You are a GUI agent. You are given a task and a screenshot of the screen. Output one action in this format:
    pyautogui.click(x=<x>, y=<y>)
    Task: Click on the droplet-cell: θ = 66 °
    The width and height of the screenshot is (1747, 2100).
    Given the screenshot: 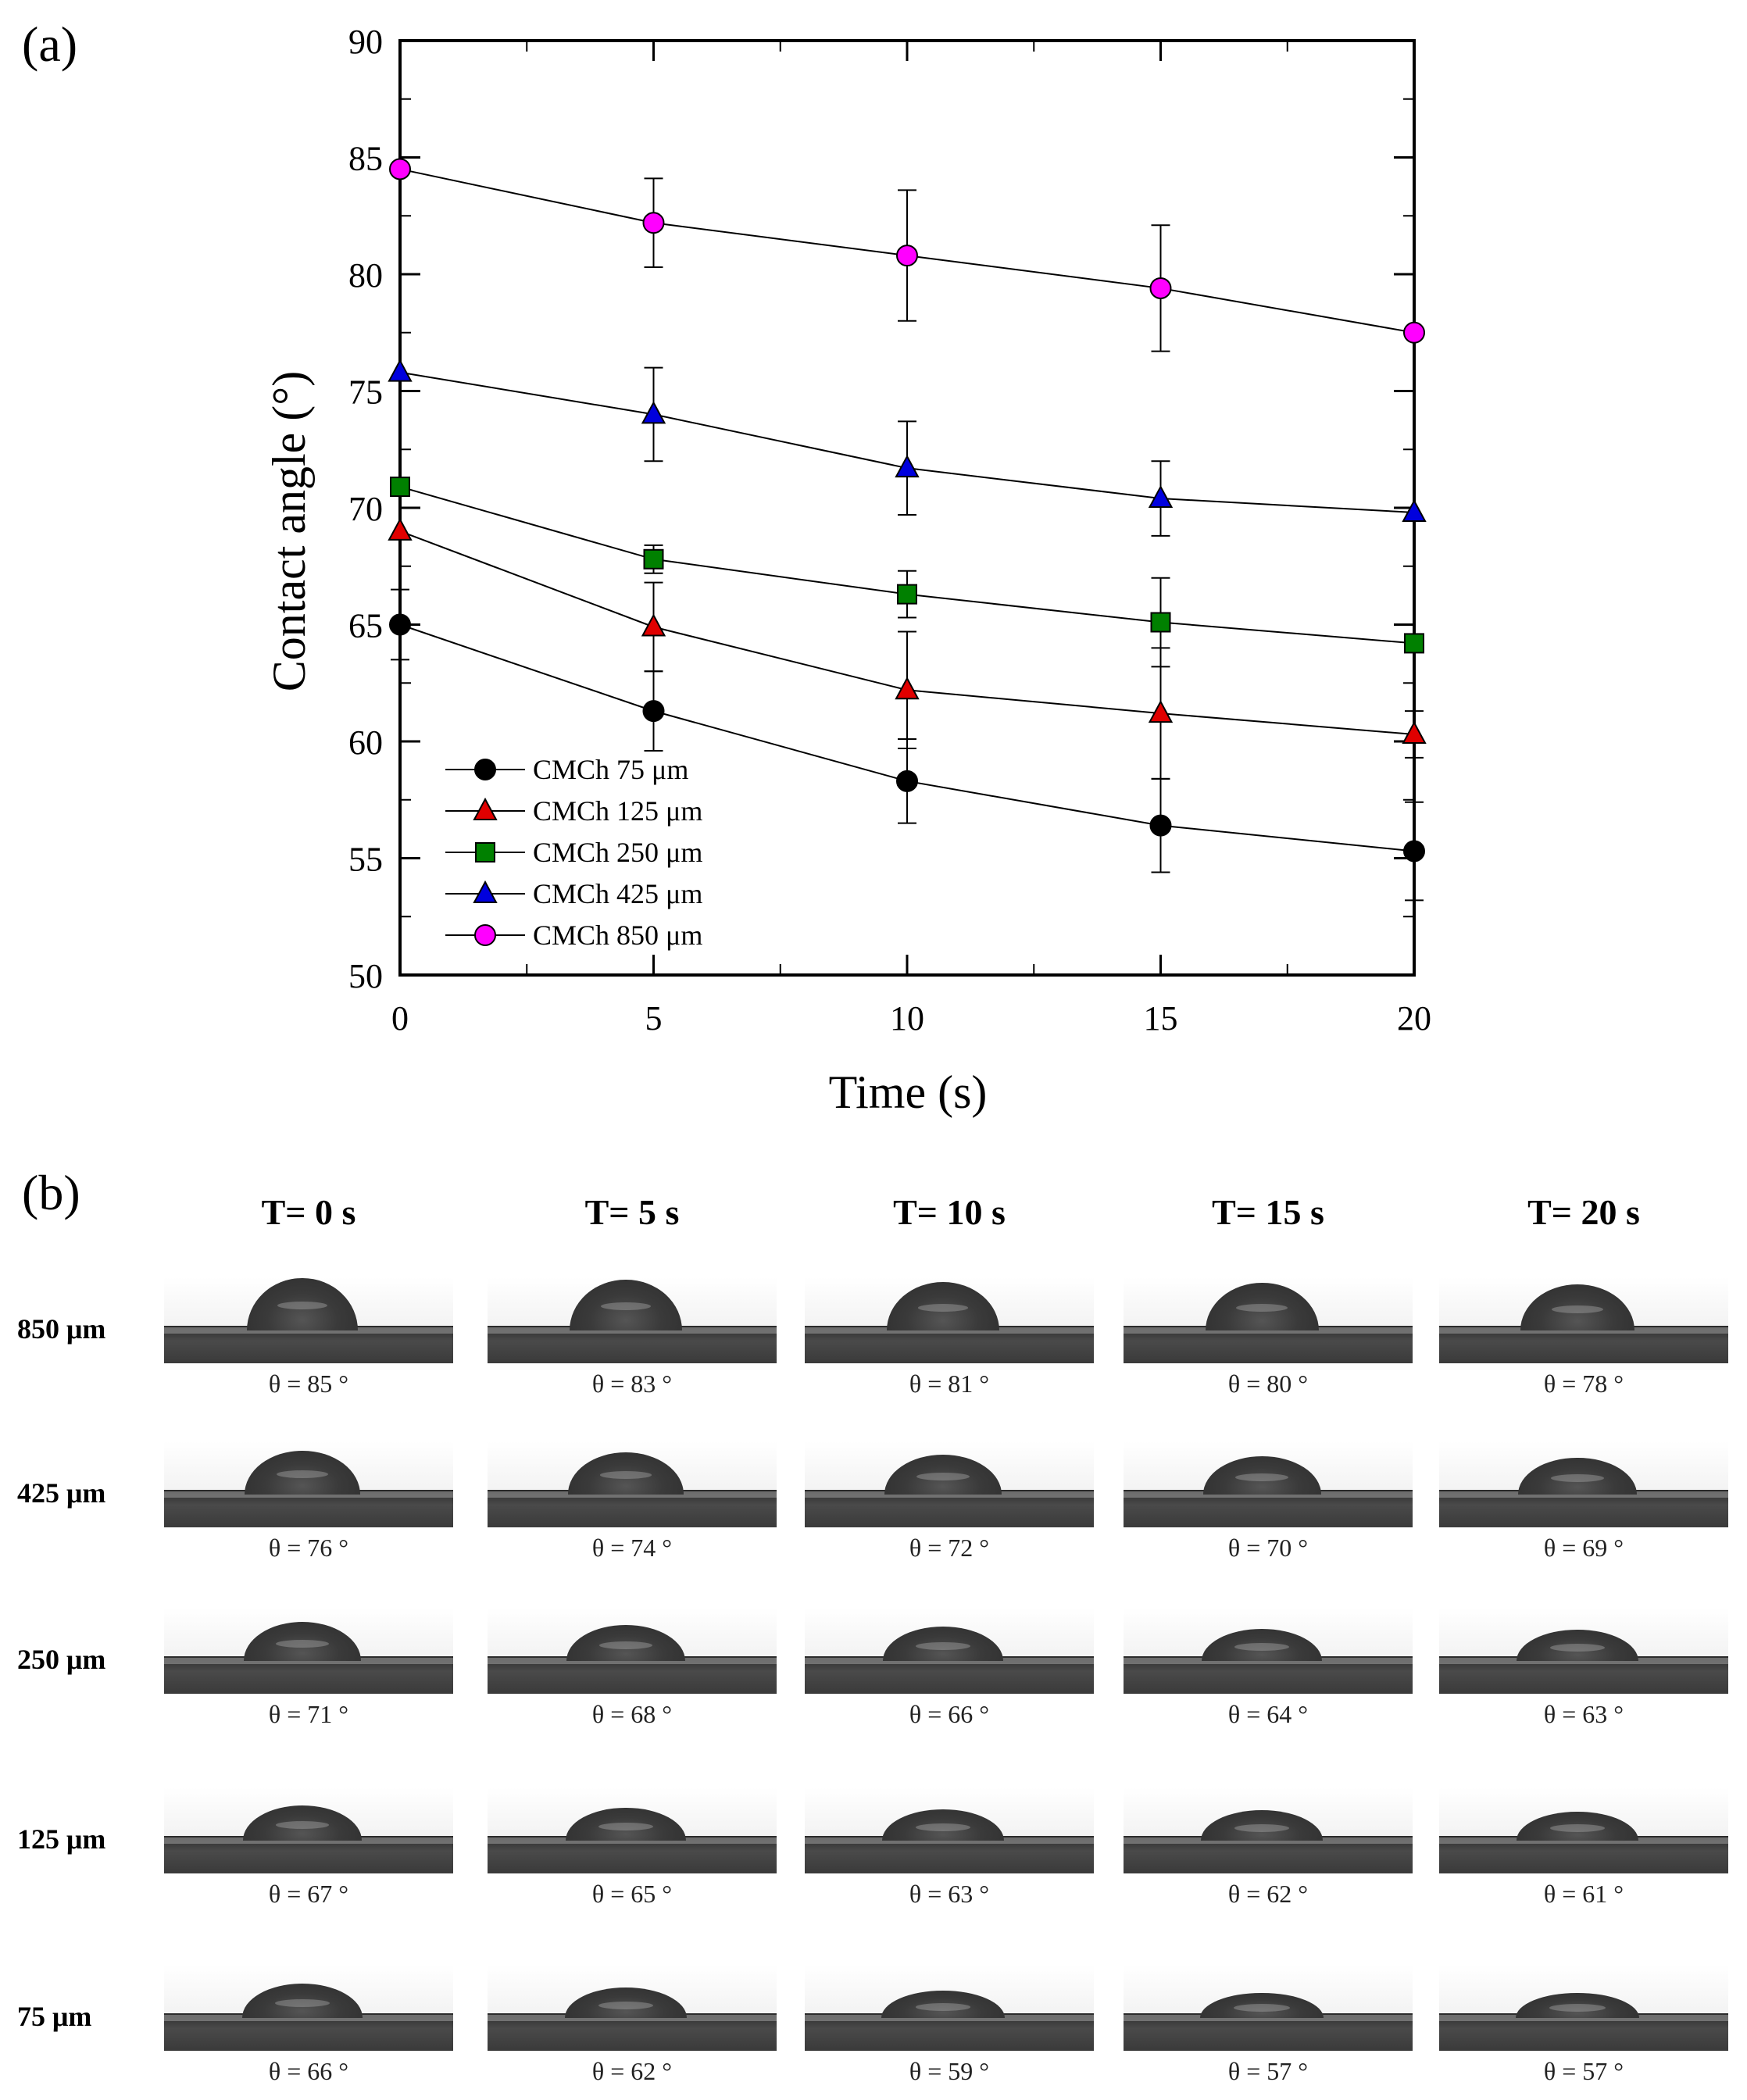 What is the action you would take?
    pyautogui.click(x=308, y=2025)
    